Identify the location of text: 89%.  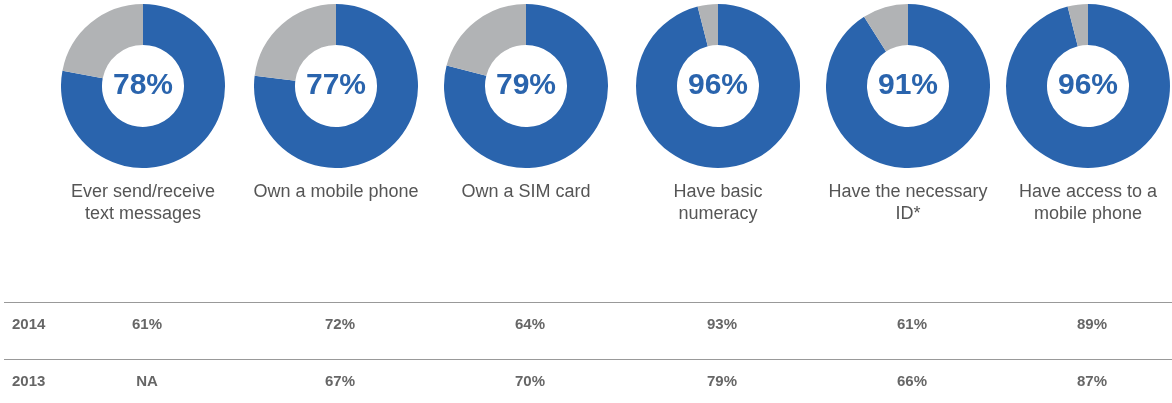
(1092, 323).